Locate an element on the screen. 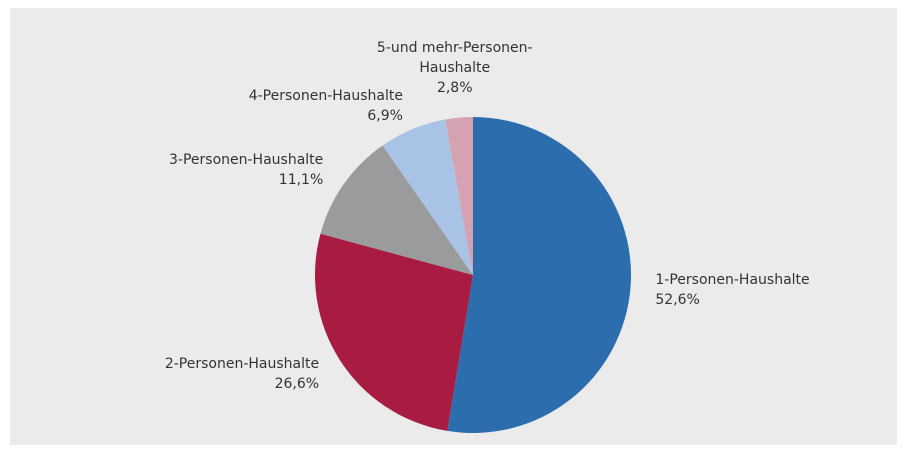 Image resolution: width=907 pixels, height=460 pixels. category-label: 5-und mehr-Personen-Haushalte is located at coordinates (455, 58).